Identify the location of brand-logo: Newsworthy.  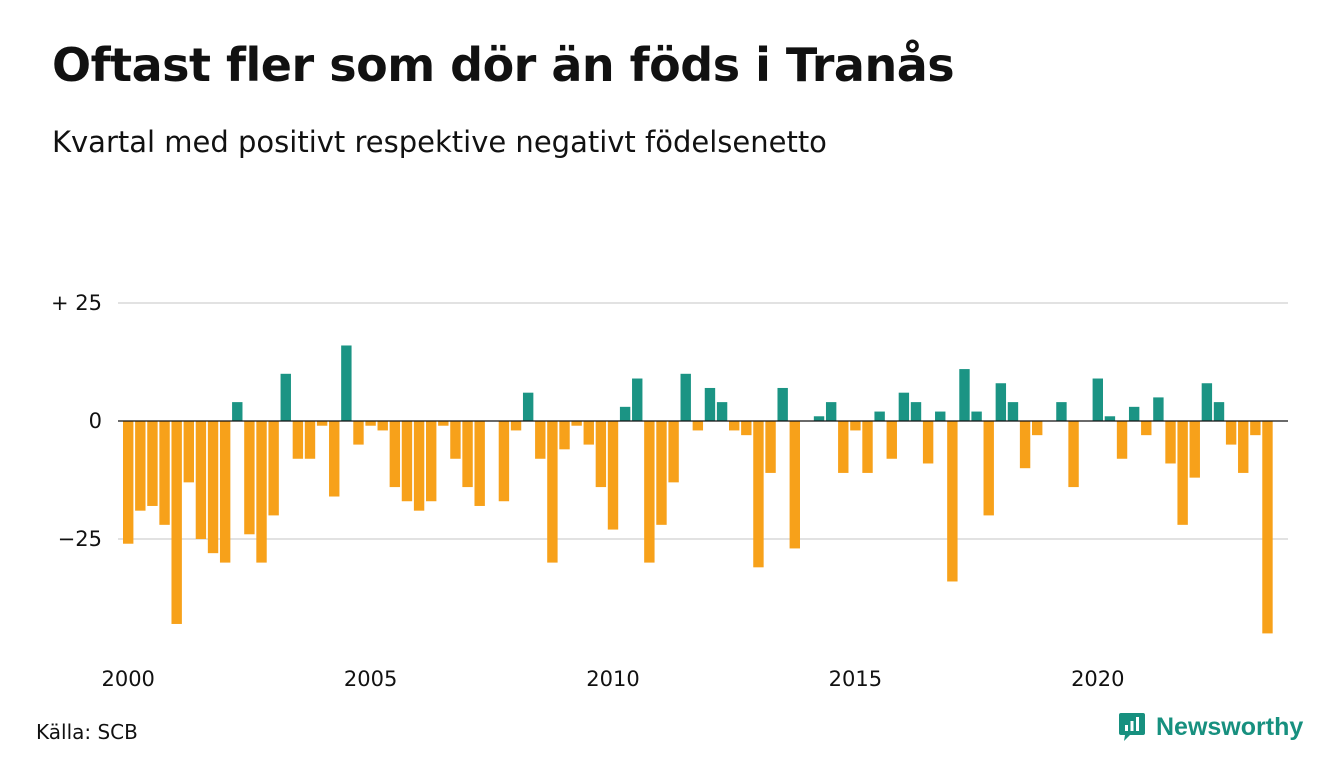
(1210, 727).